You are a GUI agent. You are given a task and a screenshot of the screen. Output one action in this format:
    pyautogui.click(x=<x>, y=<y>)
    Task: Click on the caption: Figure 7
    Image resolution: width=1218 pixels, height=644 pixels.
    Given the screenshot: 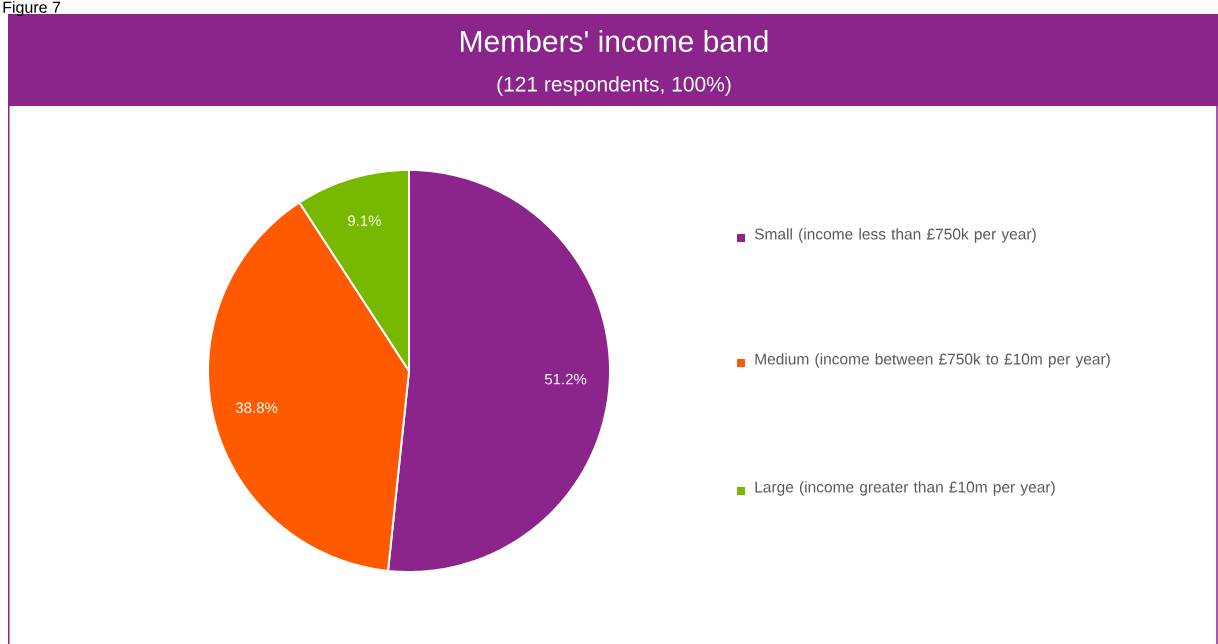 What is the action you would take?
    pyautogui.click(x=32, y=9)
    